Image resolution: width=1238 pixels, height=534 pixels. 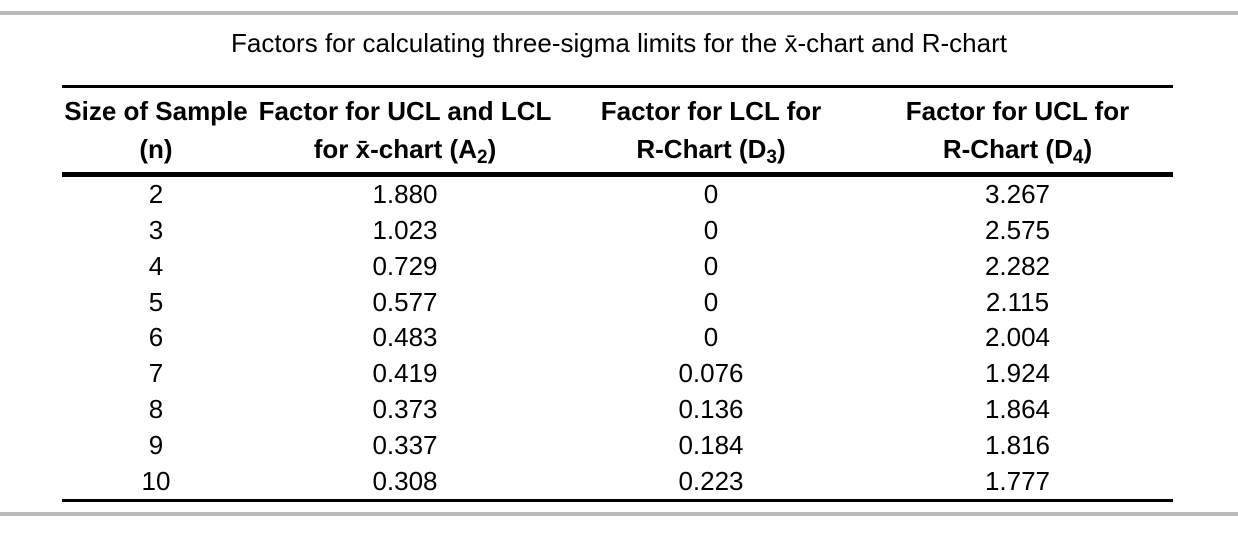 What do you see at coordinates (617, 410) in the screenshot?
I see `table-row: 8 0.373 0.136 1.864` at bounding box center [617, 410].